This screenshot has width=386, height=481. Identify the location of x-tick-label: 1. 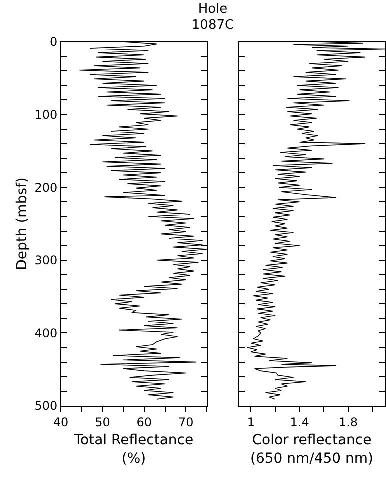
(251, 422).